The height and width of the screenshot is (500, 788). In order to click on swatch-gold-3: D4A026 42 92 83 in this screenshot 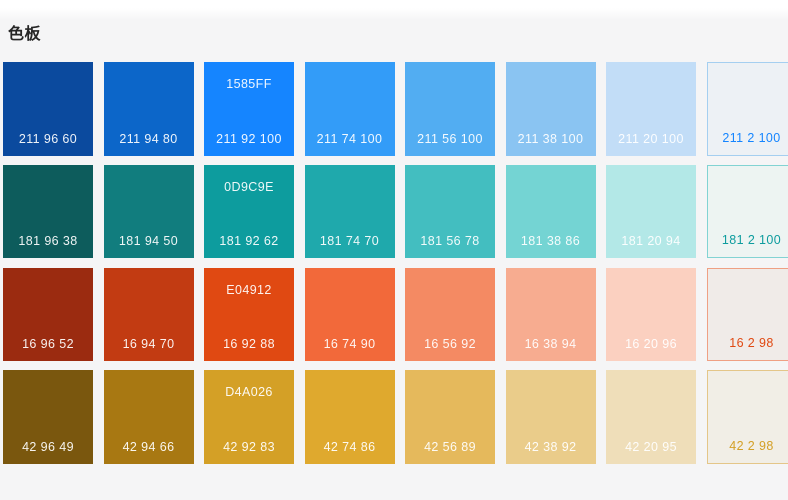, I will do `click(249, 417)`.